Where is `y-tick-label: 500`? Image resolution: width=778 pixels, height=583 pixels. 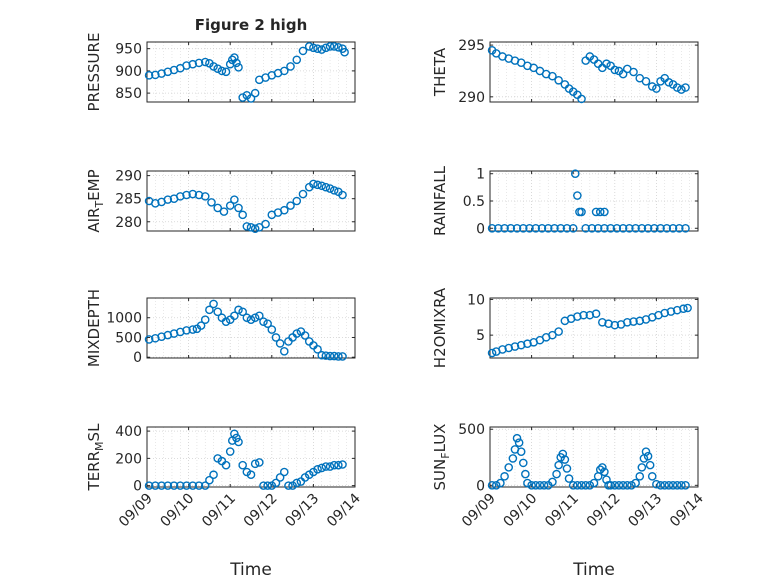 y-tick-label: 500 is located at coordinates (128, 338).